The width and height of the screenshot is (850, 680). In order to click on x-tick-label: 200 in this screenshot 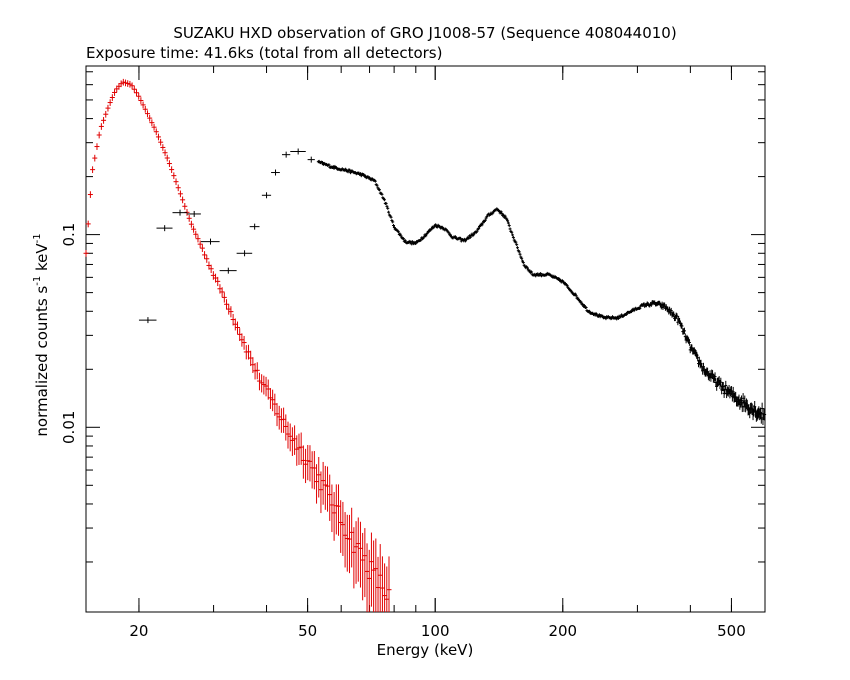, I will do `click(562, 631)`.